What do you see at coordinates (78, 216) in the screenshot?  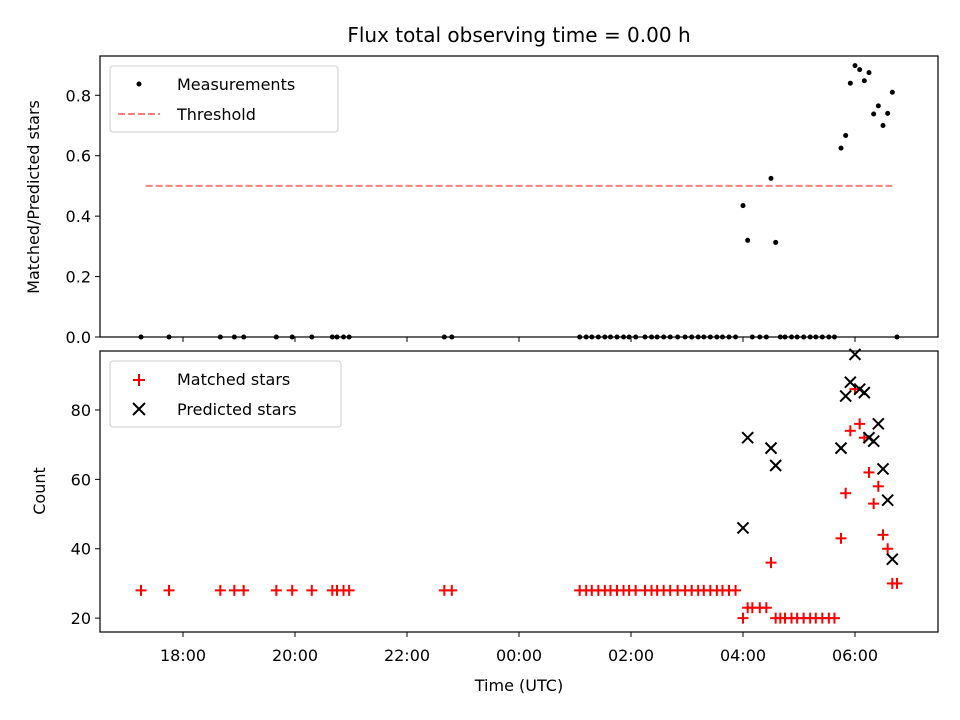 I see `top-y-tick-label: 0.4` at bounding box center [78, 216].